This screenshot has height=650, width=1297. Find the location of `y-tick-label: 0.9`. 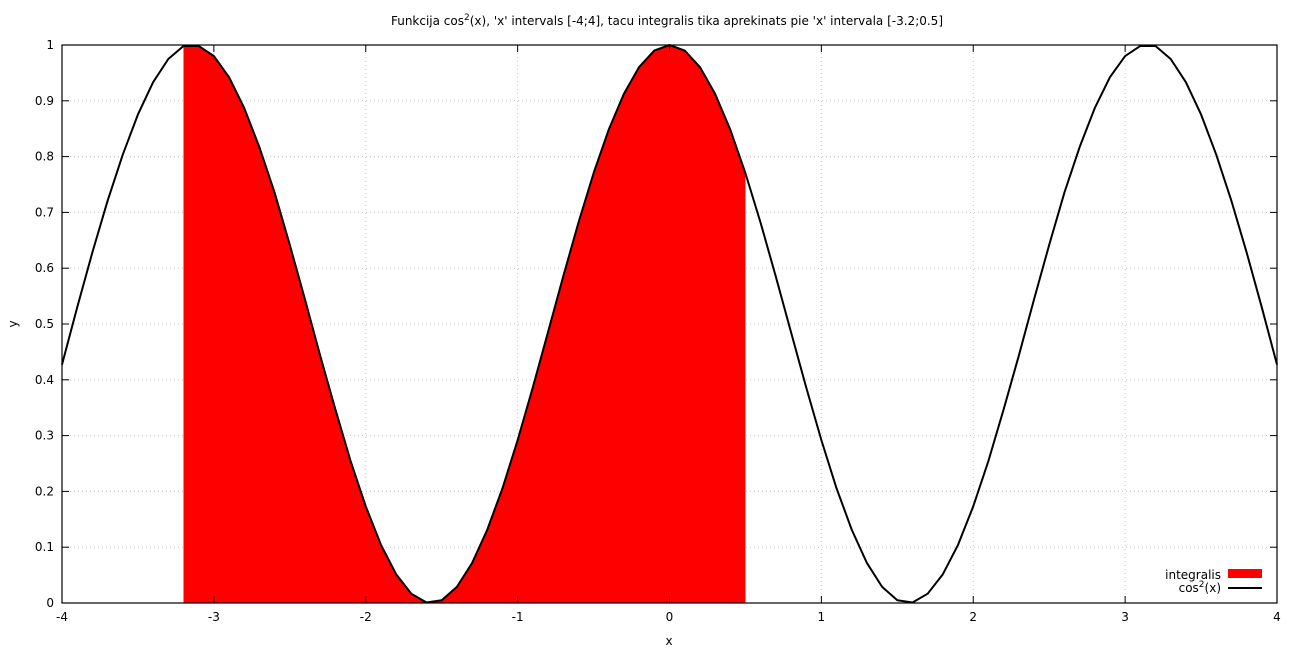

y-tick-label: 0.9 is located at coordinates (44, 101).